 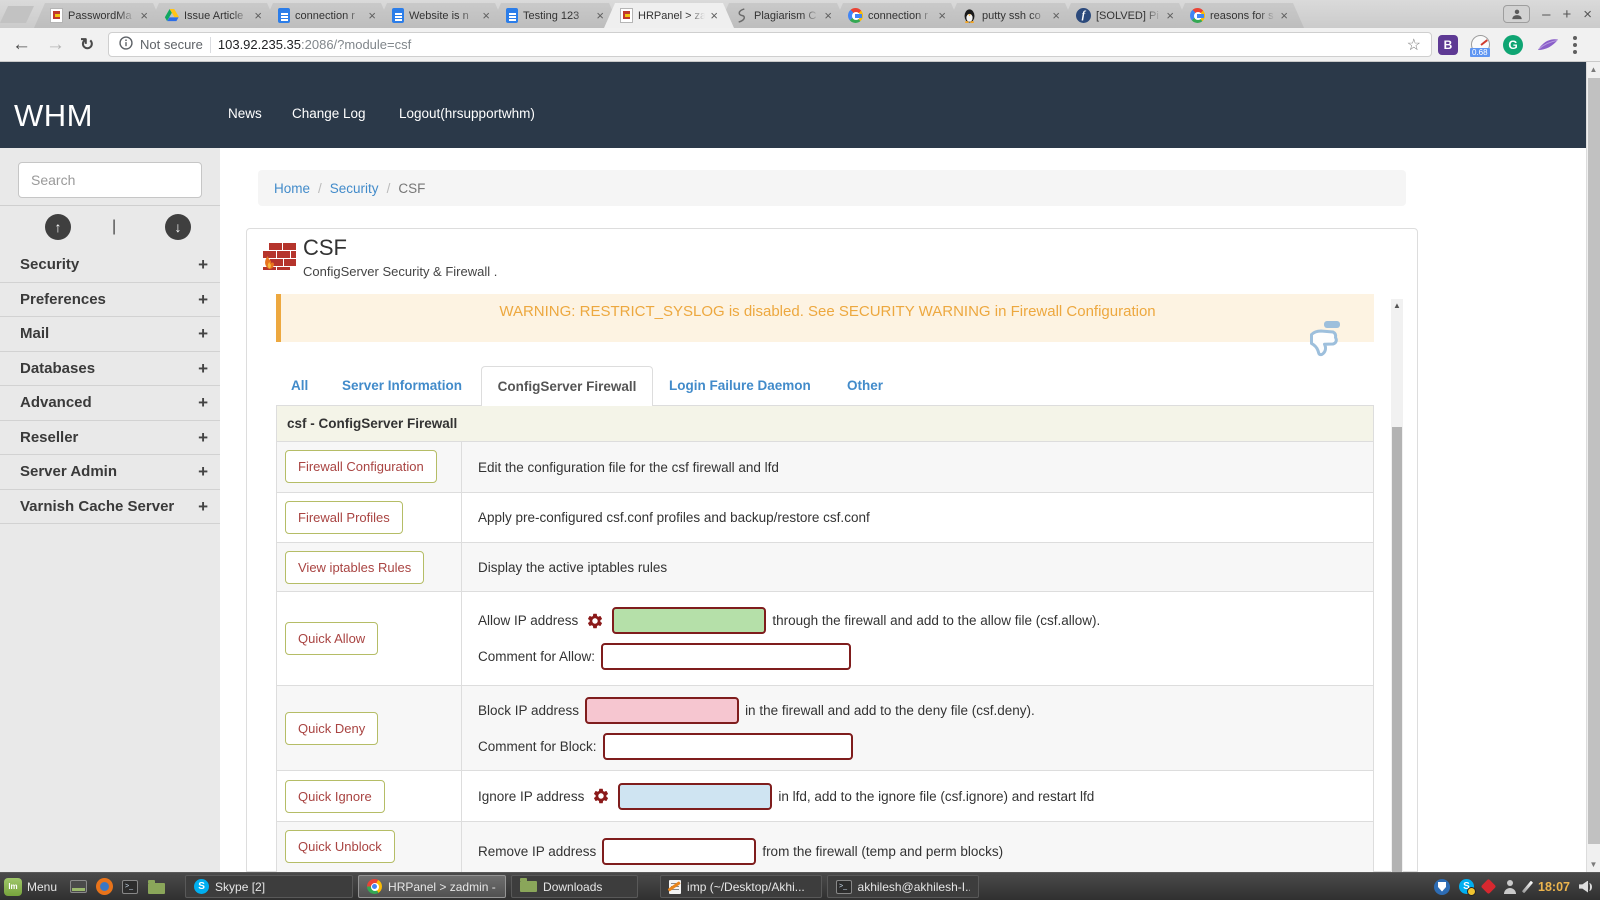 What do you see at coordinates (21, 44) in the screenshot?
I see `back-button: ←` at bounding box center [21, 44].